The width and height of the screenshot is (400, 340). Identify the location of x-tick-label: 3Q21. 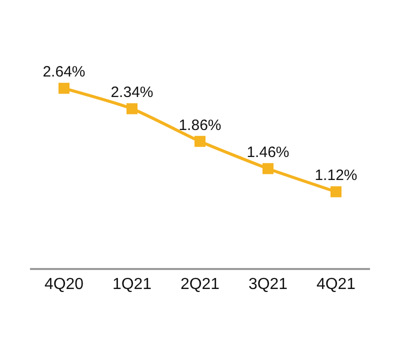
(268, 285).